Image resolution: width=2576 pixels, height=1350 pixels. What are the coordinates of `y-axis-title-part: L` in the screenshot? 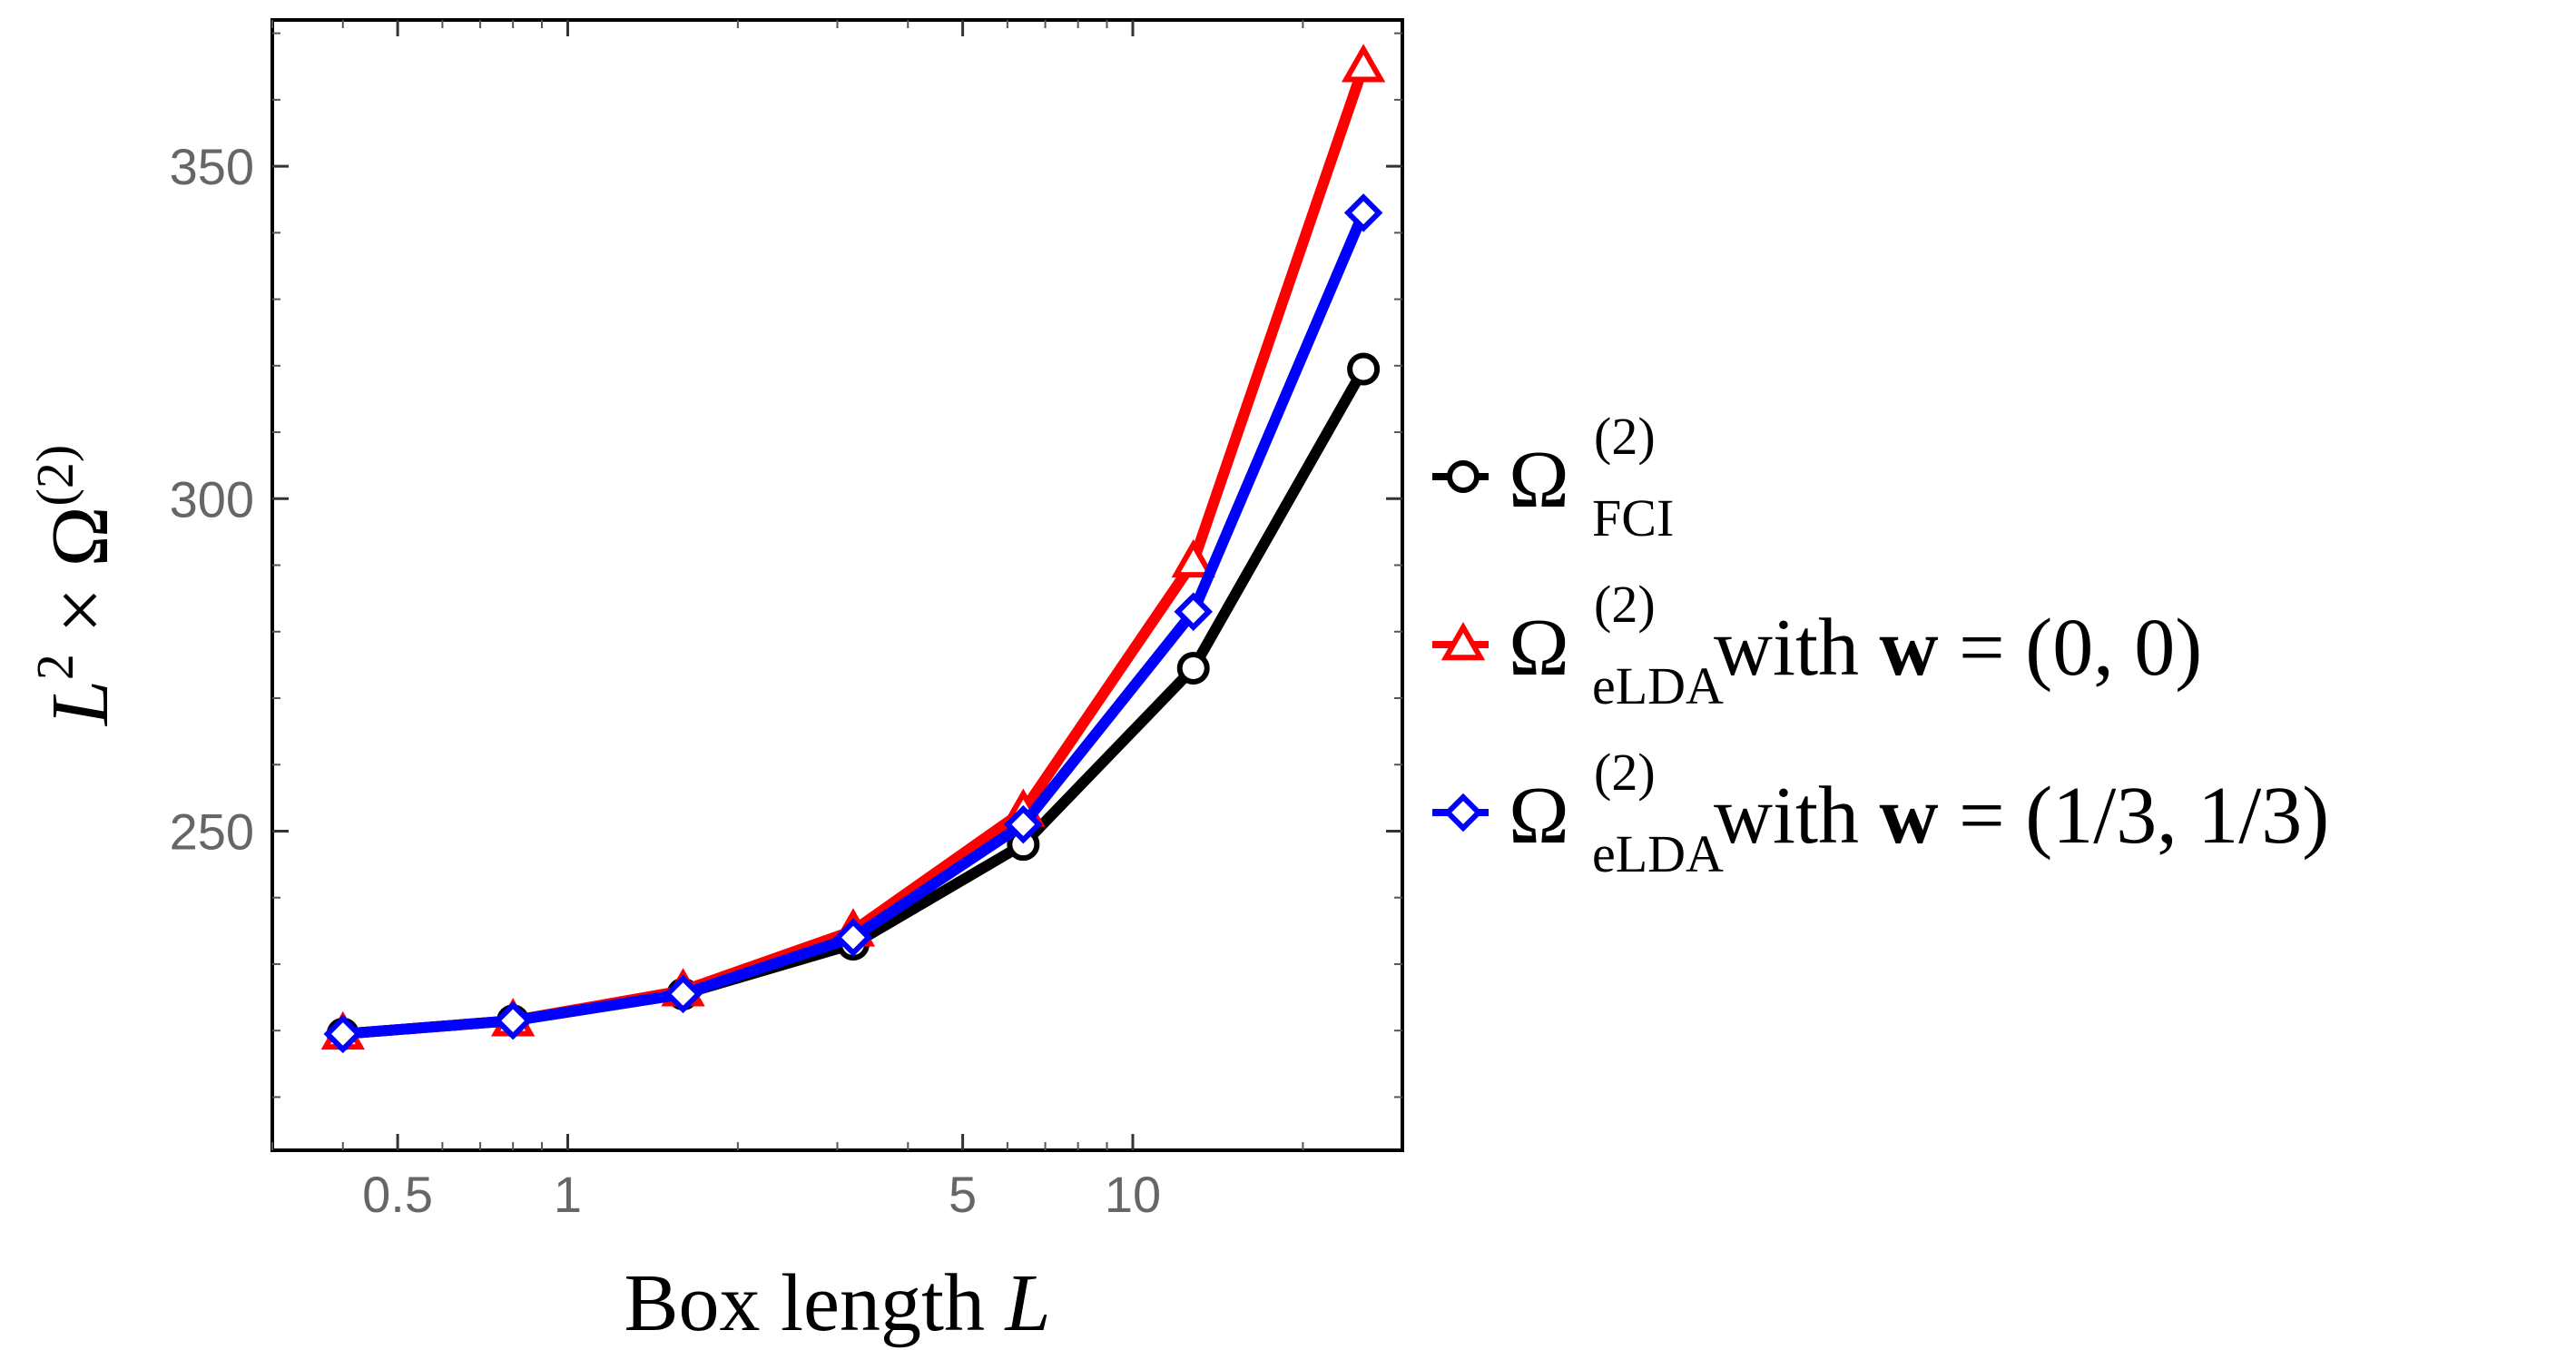 It's located at (80, 704).